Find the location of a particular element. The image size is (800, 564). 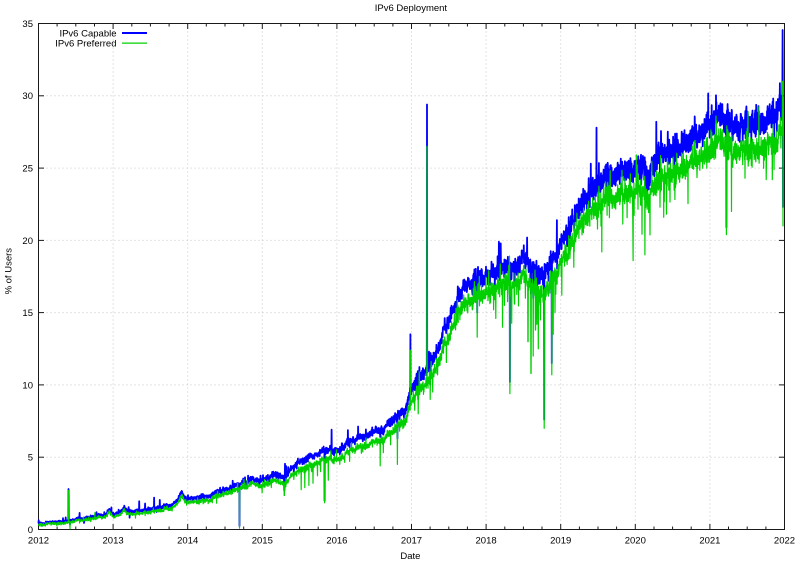

svg-text: 2014 is located at coordinates (187, 541).